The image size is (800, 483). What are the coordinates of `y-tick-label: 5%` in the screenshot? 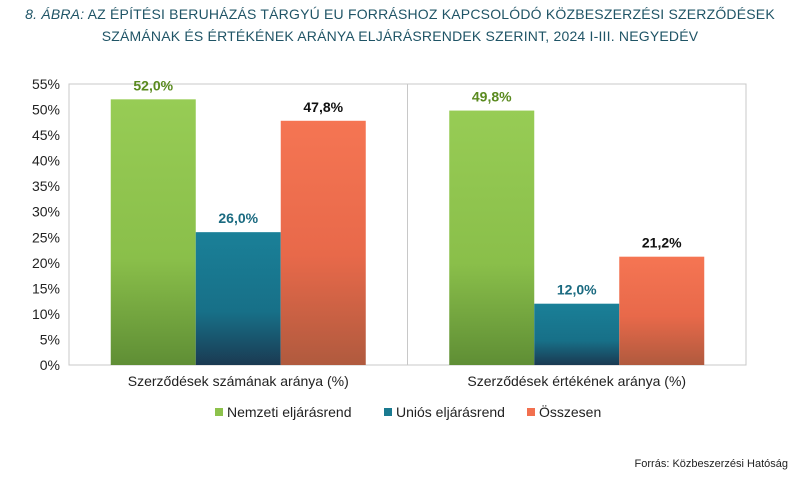 It's located at (50, 339).